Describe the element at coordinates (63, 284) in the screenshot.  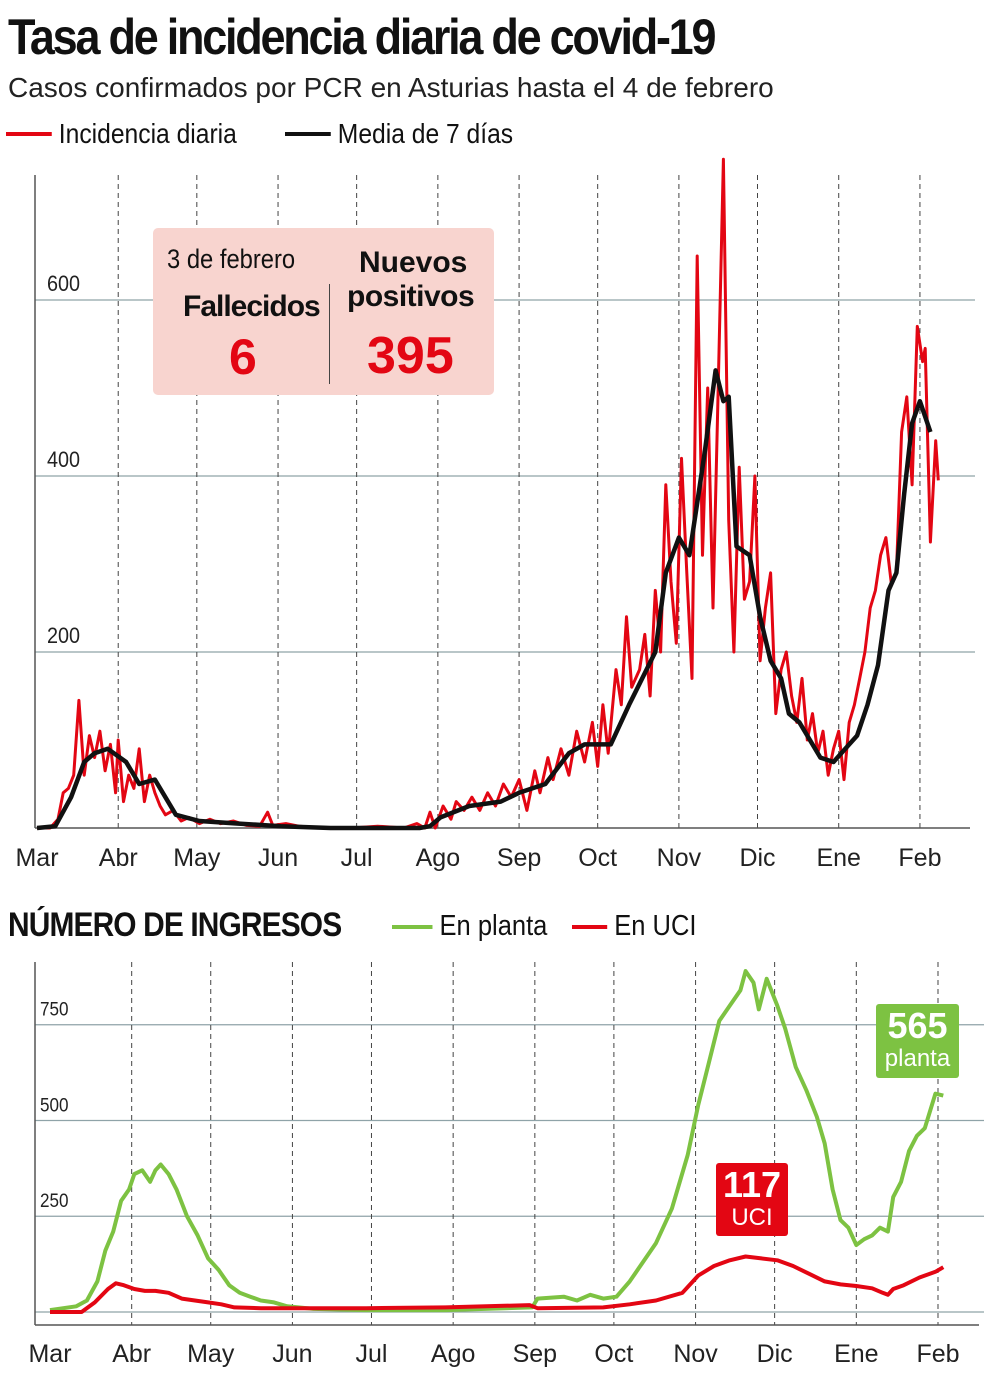
I see `y-tick-label: 600` at that location.